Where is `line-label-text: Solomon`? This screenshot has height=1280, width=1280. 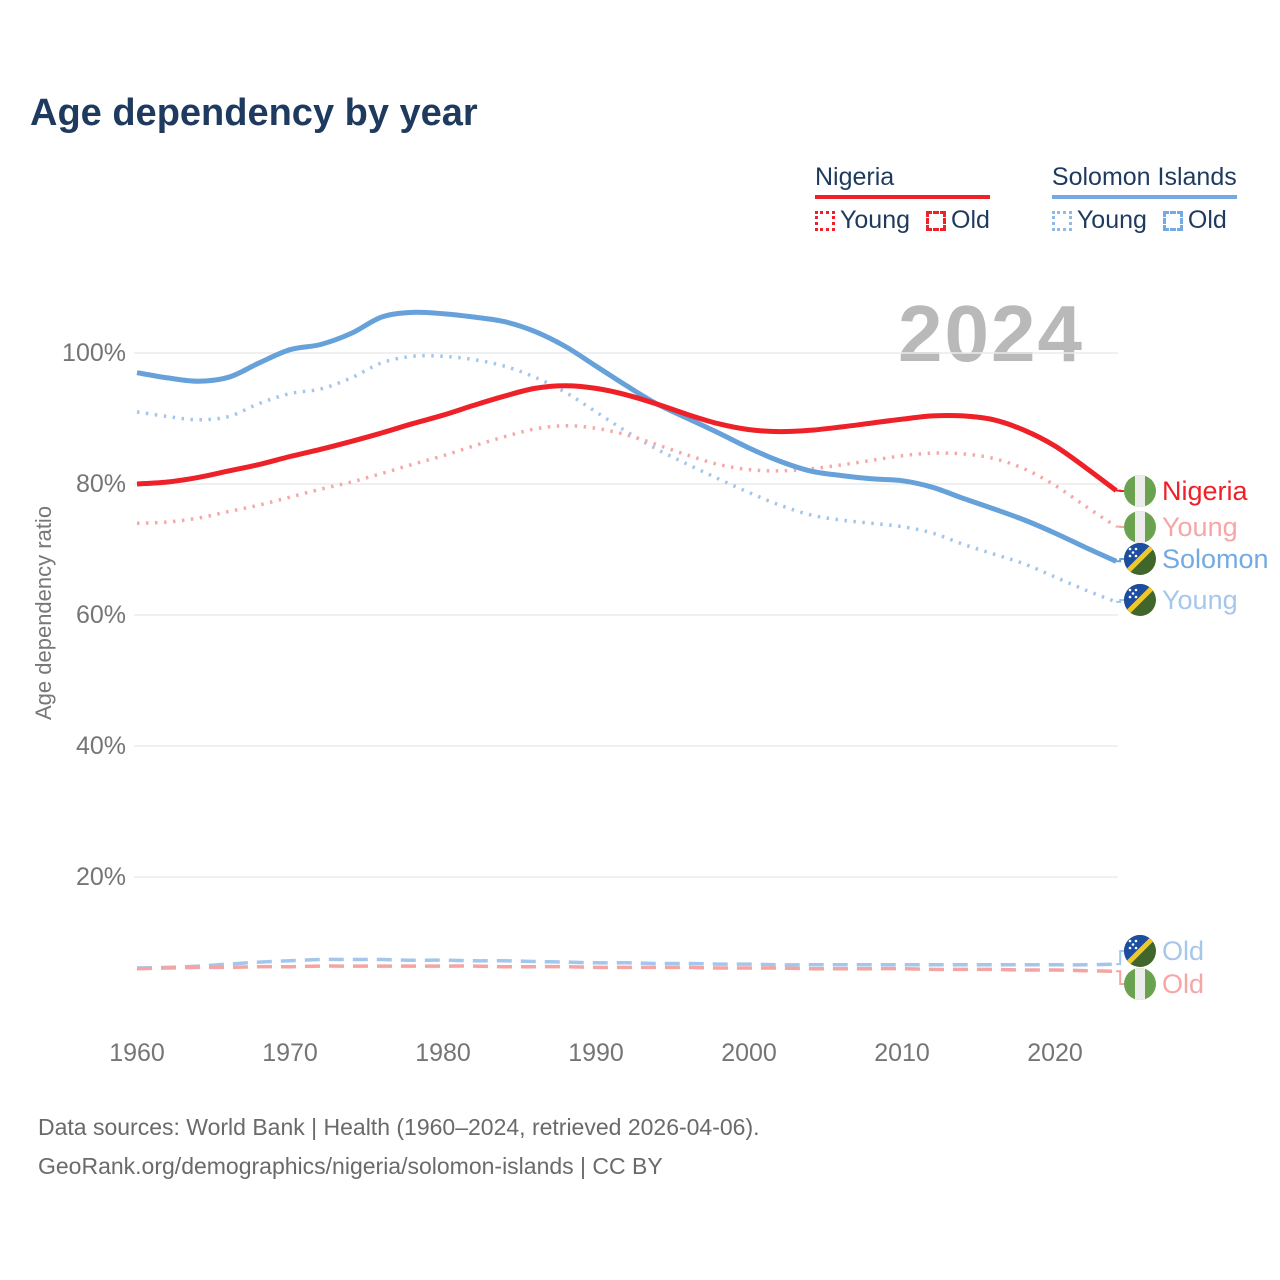
line-label-text: Solomon is located at coordinates (1215, 558).